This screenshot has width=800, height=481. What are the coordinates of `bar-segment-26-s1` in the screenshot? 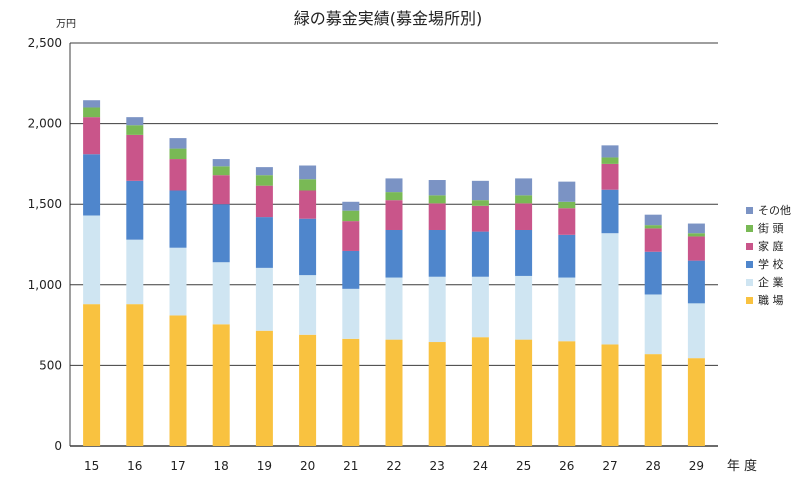 It's located at (567, 309).